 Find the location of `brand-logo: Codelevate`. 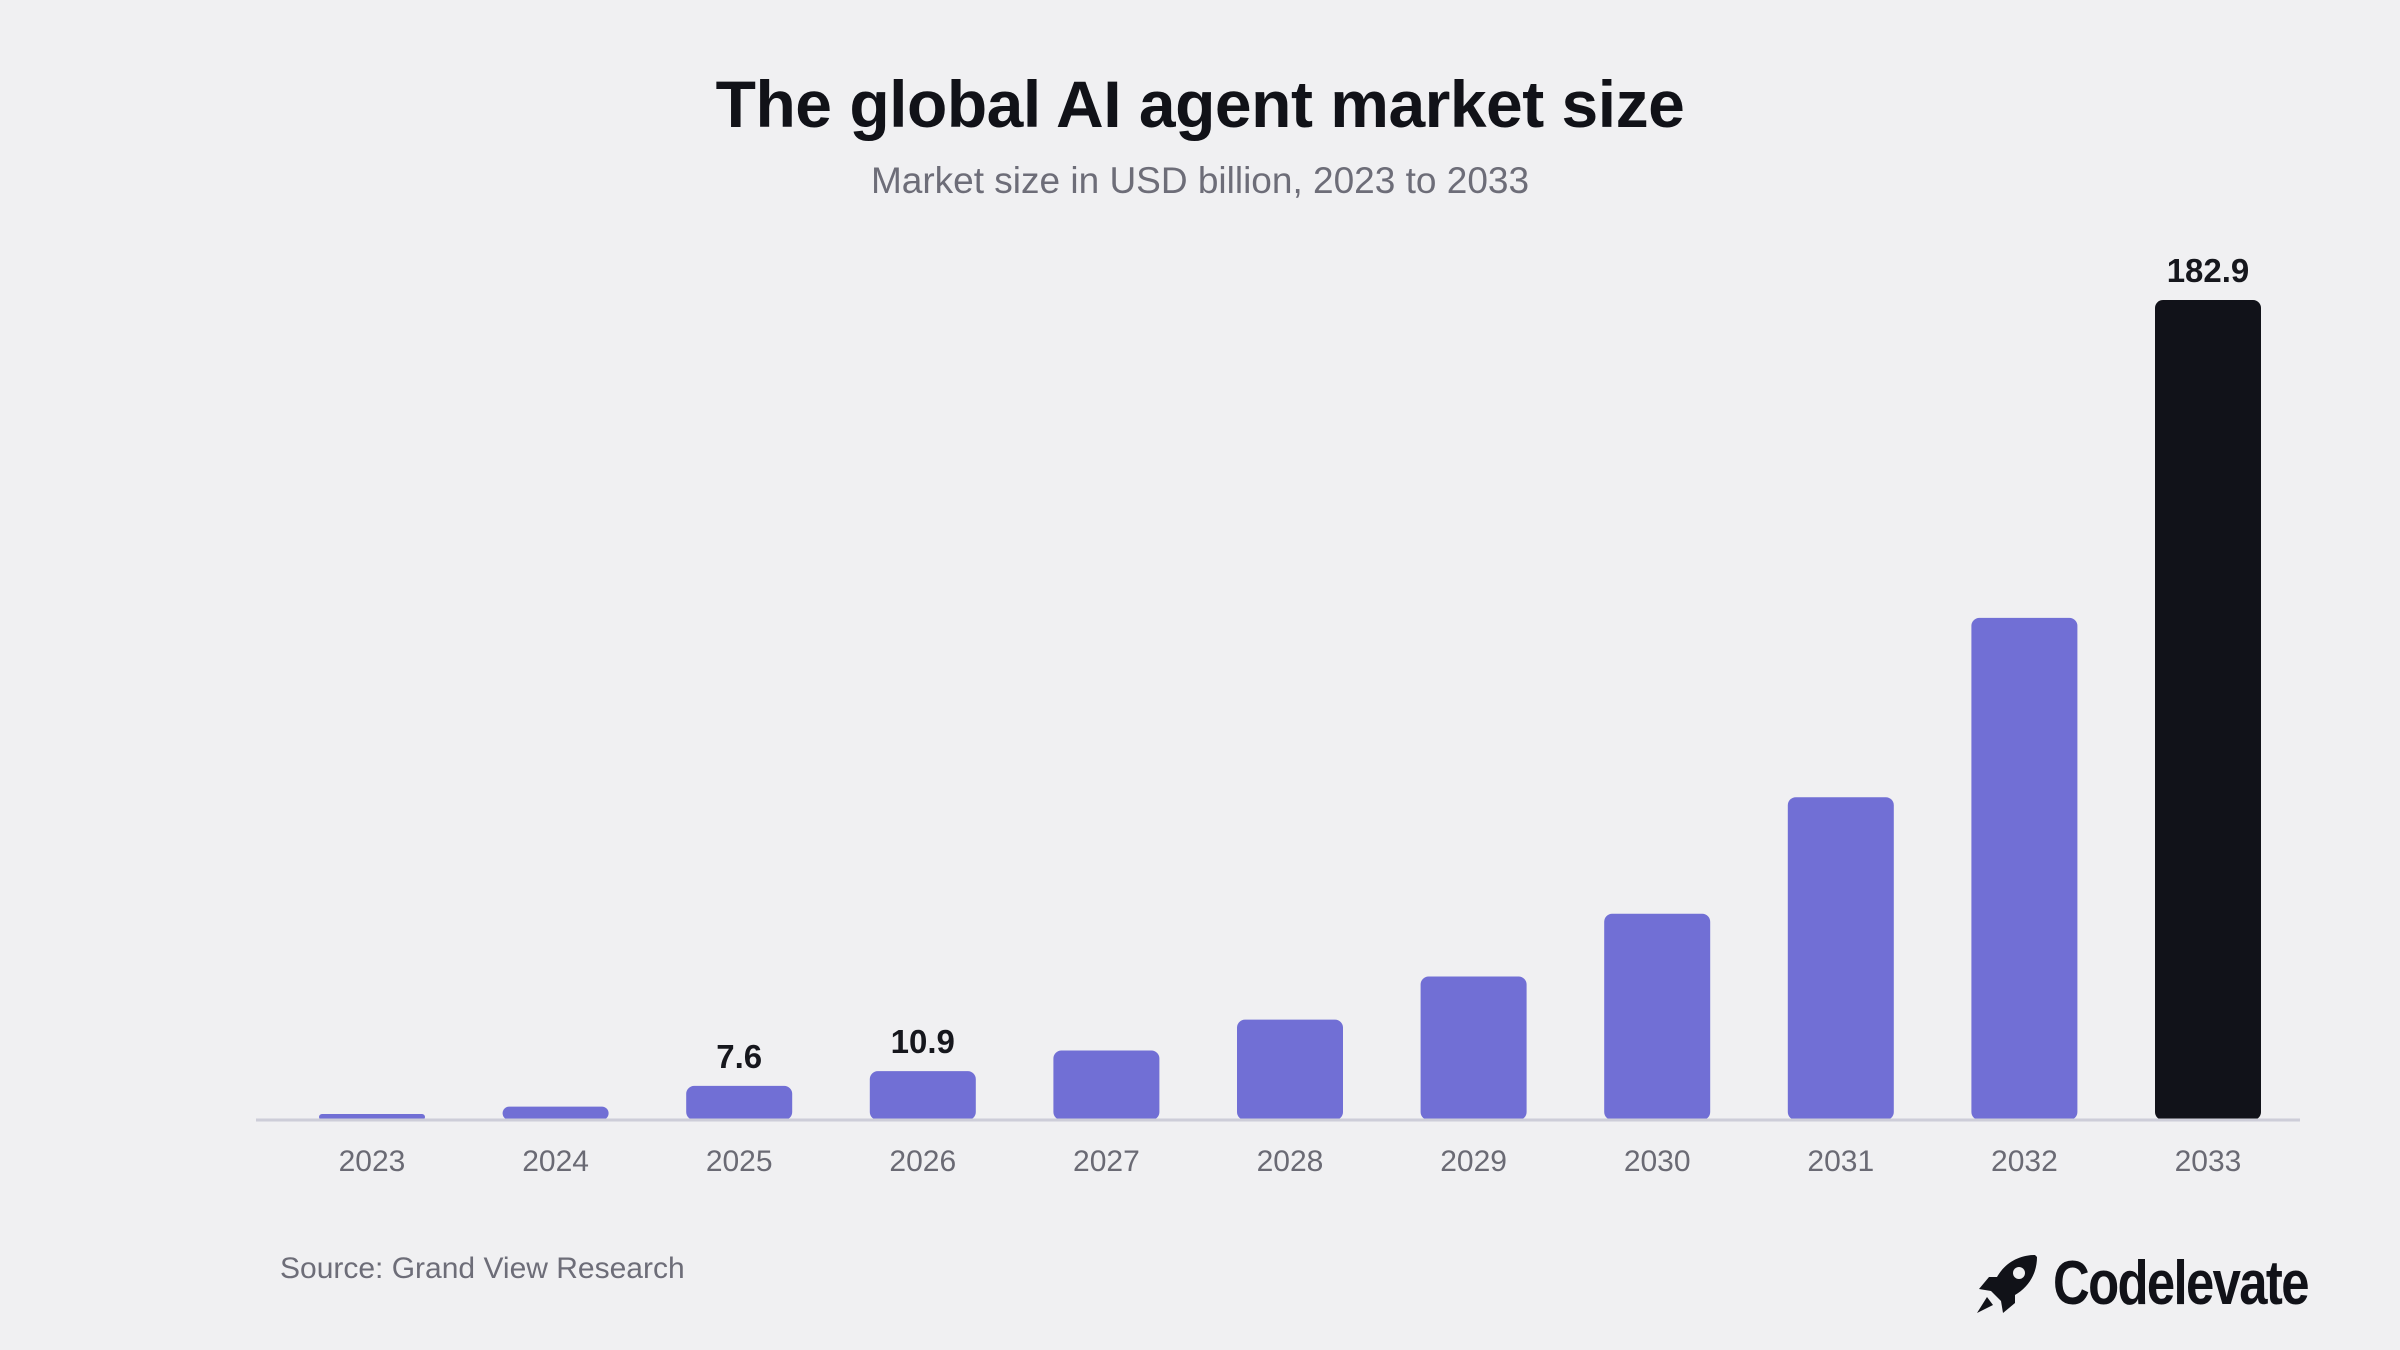

brand-logo: Codelevate is located at coordinates (2141, 1283).